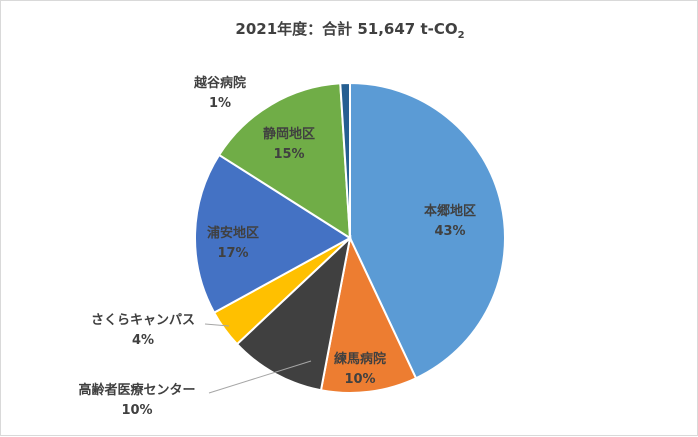 This screenshot has width=698, height=437. I want to click on slice-name-label: 練馬病院, so click(360, 359).